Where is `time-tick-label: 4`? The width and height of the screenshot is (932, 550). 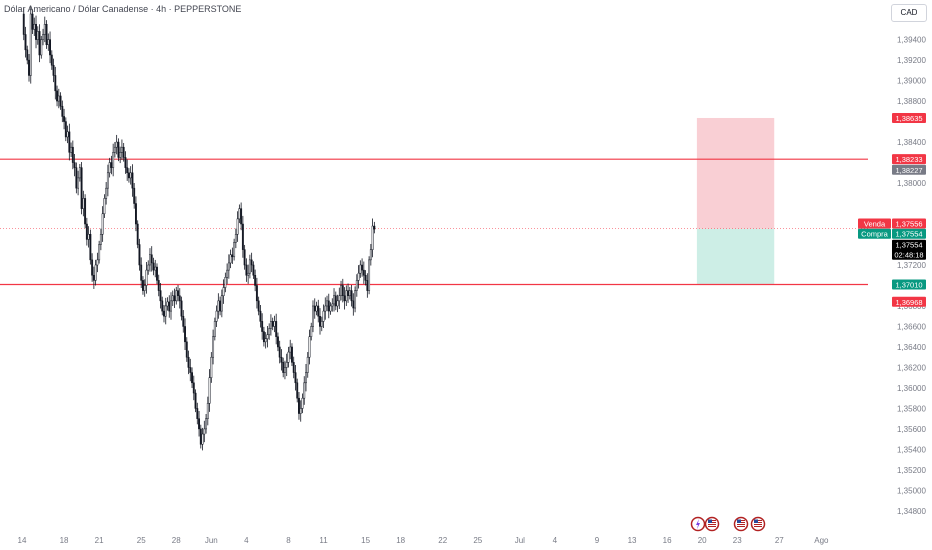 time-tick-label: 4 is located at coordinates (555, 540).